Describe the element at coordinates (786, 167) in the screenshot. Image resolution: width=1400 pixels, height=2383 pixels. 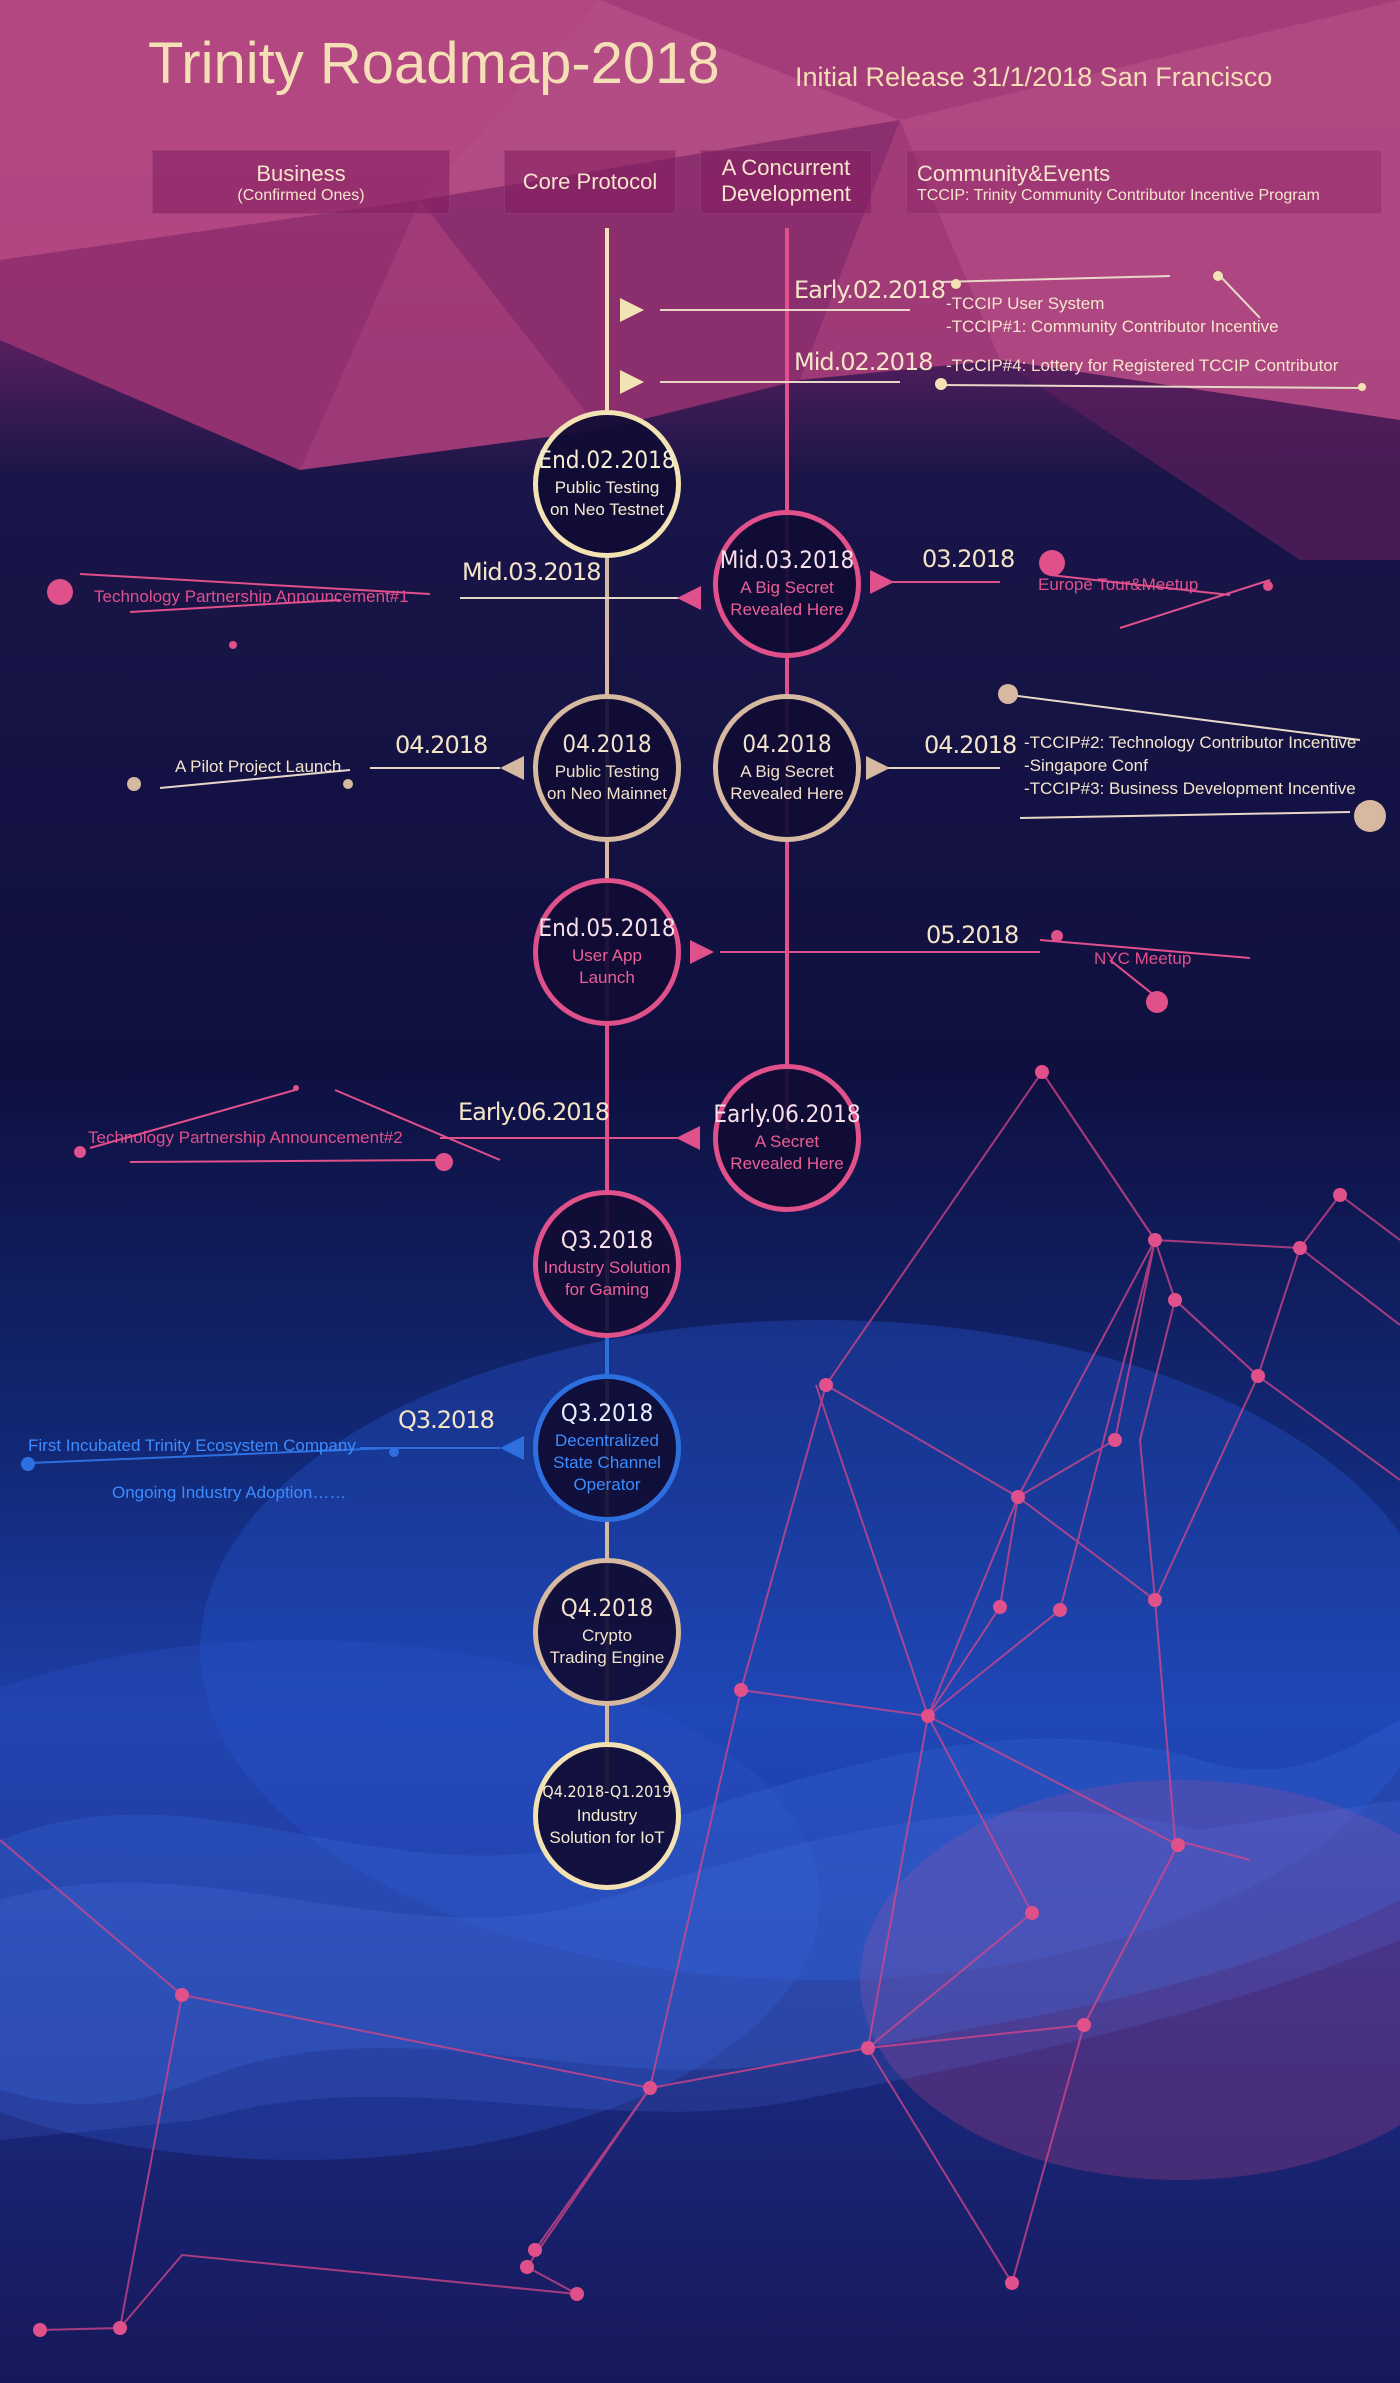
I see `column-concurrent-line1: A Concurrent` at that location.